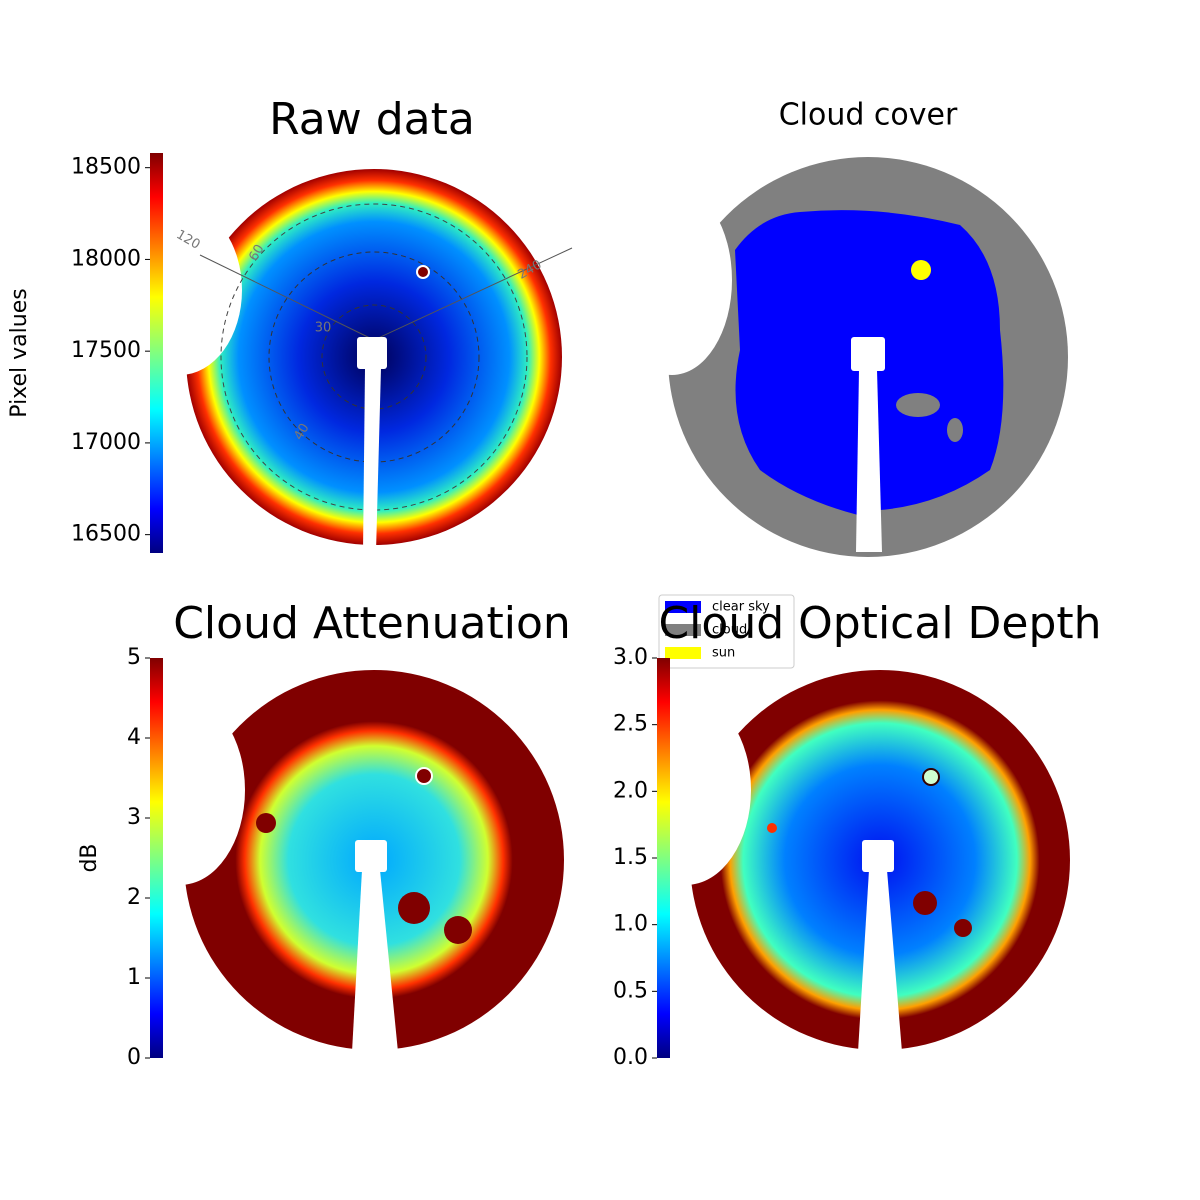 The image size is (1200, 1200). What do you see at coordinates (339, 861) in the screenshot?
I see `attenuation-image` at bounding box center [339, 861].